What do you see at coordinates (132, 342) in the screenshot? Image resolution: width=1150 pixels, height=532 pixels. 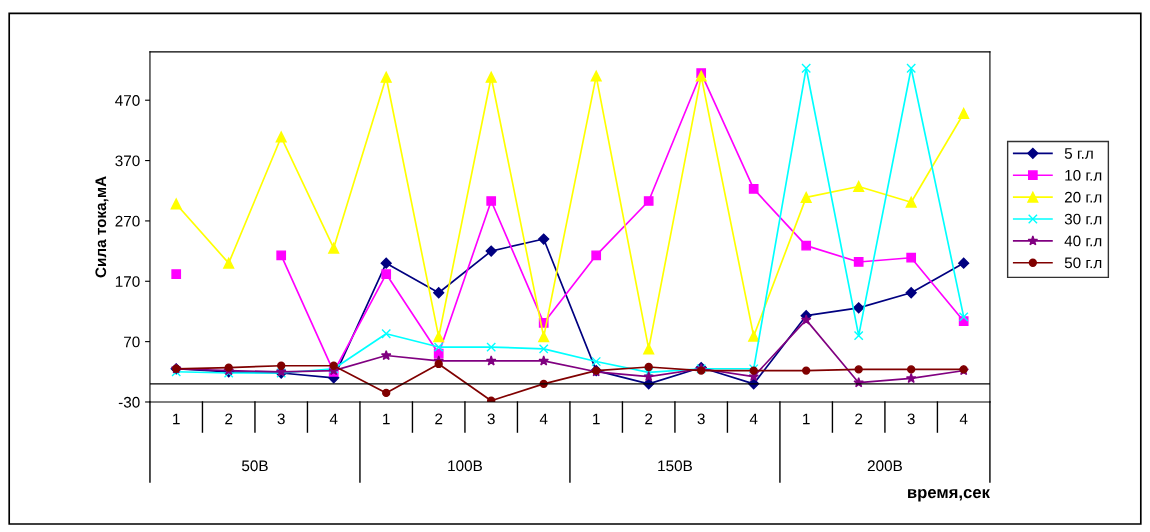 I see `y-tick-label: 70` at bounding box center [132, 342].